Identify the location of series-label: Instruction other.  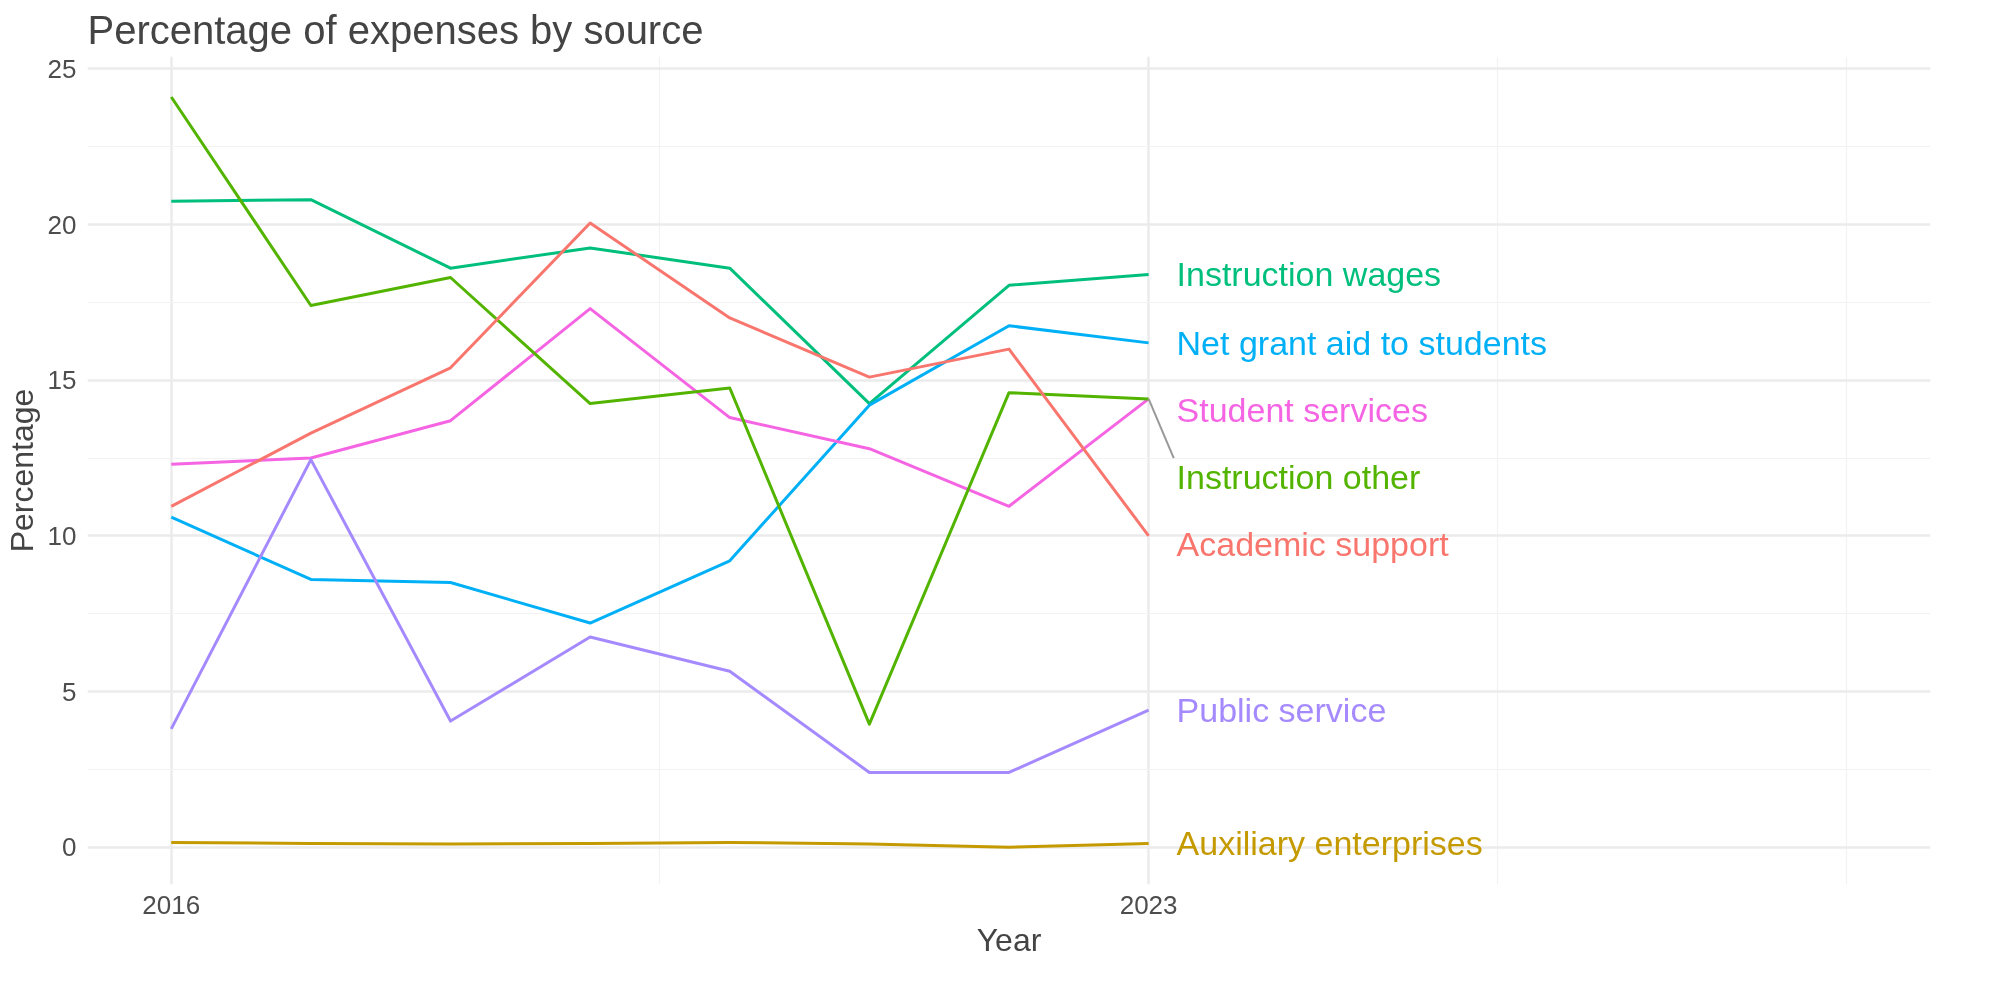
(1298, 476).